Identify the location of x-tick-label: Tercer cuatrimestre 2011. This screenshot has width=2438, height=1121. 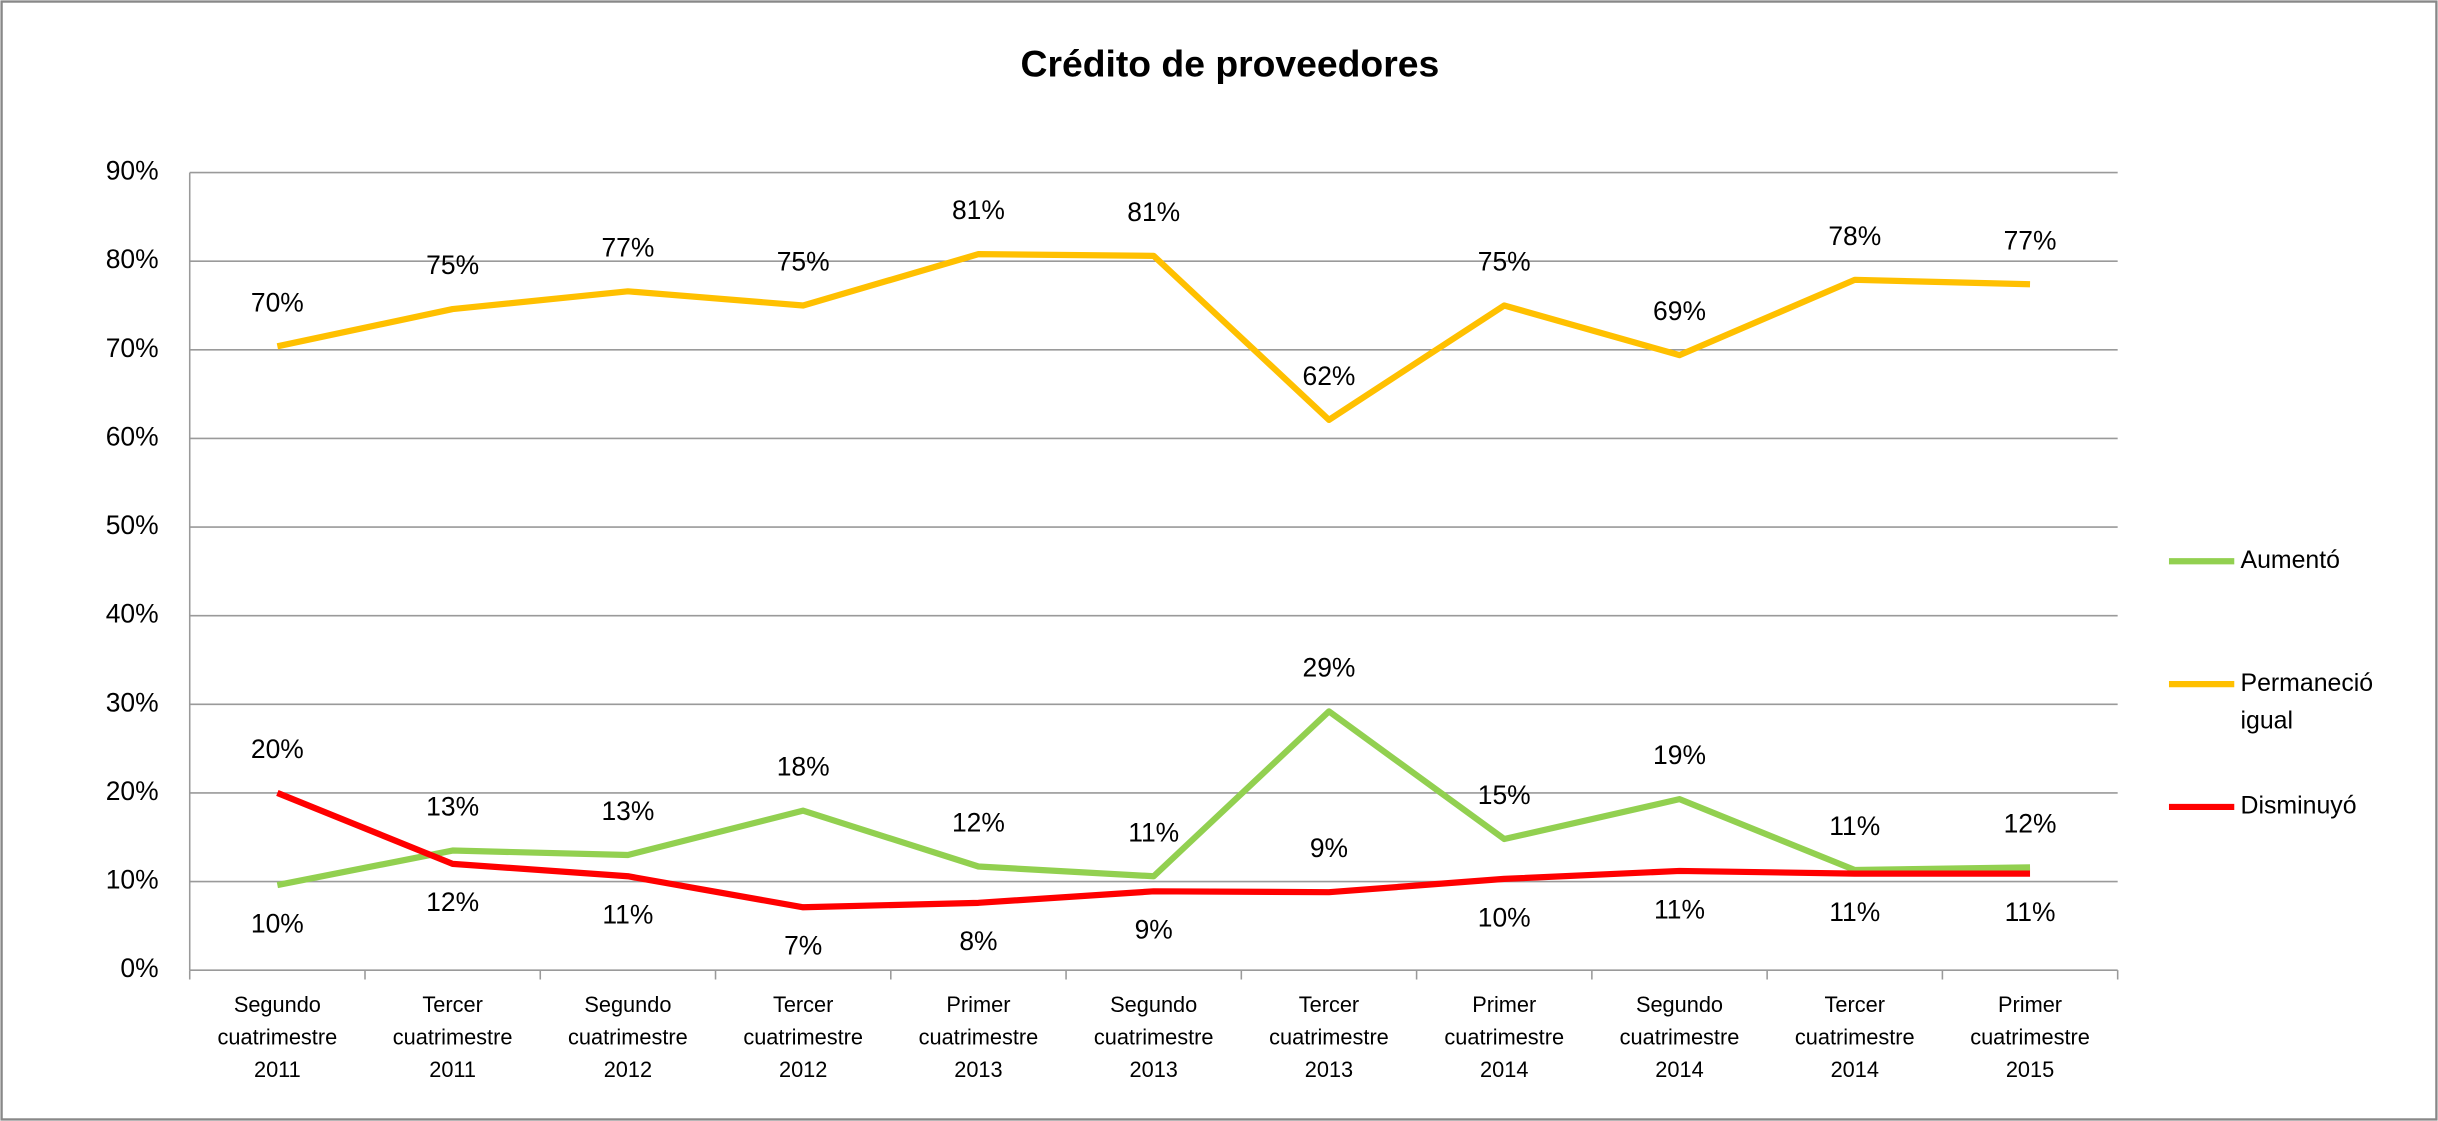
(453, 1037).